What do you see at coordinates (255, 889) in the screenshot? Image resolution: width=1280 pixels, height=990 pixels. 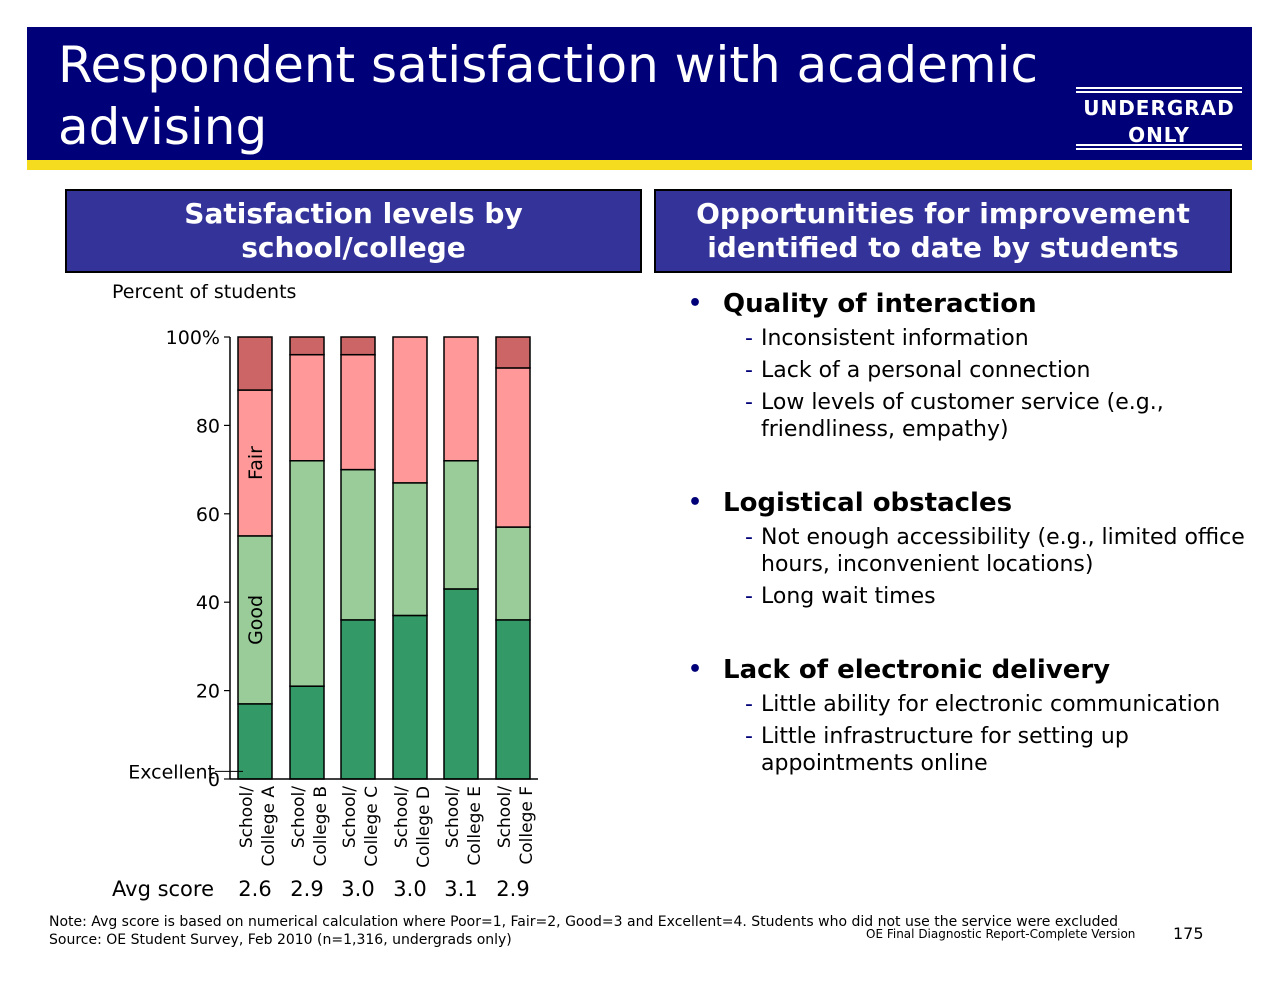 I see `avg-score-value: 2.6` at bounding box center [255, 889].